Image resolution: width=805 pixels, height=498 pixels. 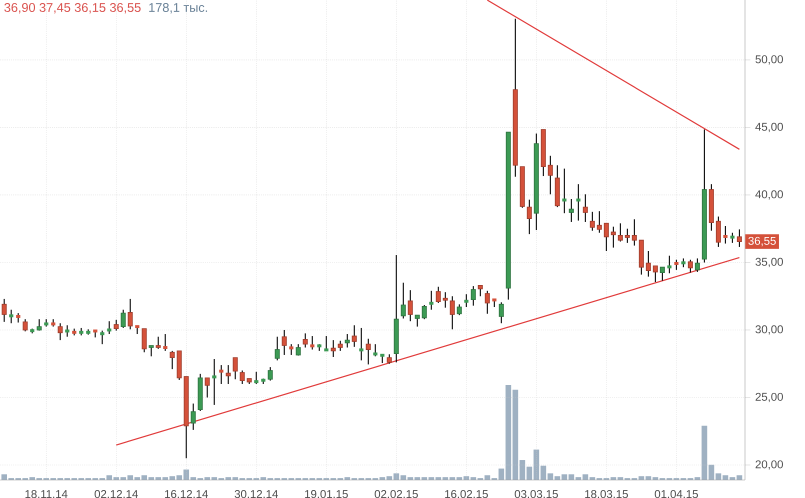 What do you see at coordinates (536, 494) in the screenshot?
I see `x-tick-label: 03.03.15` at bounding box center [536, 494].